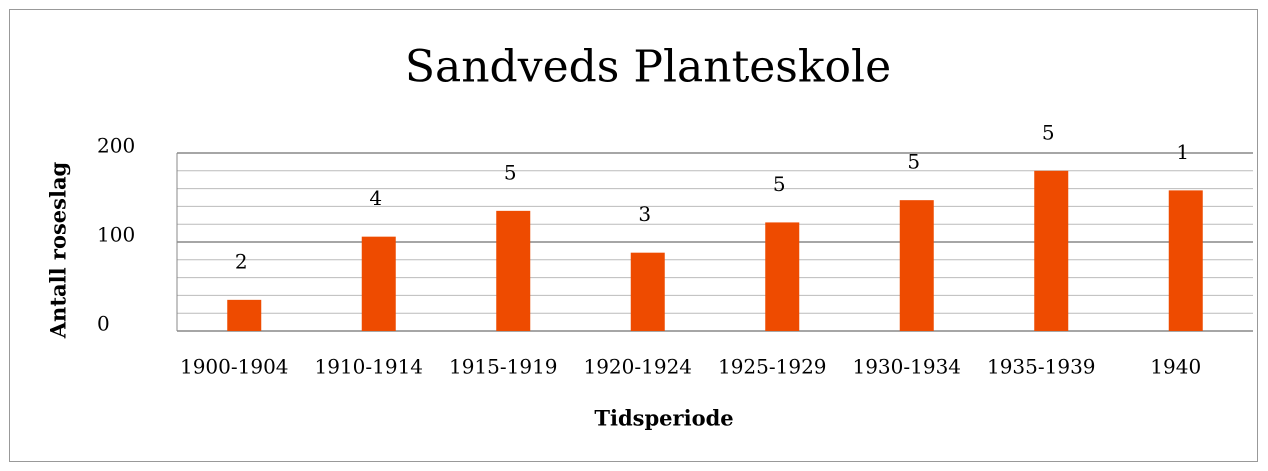 This screenshot has height=471, width=1268. I want to click on x-tick-label: 1925-1929, so click(772, 367).